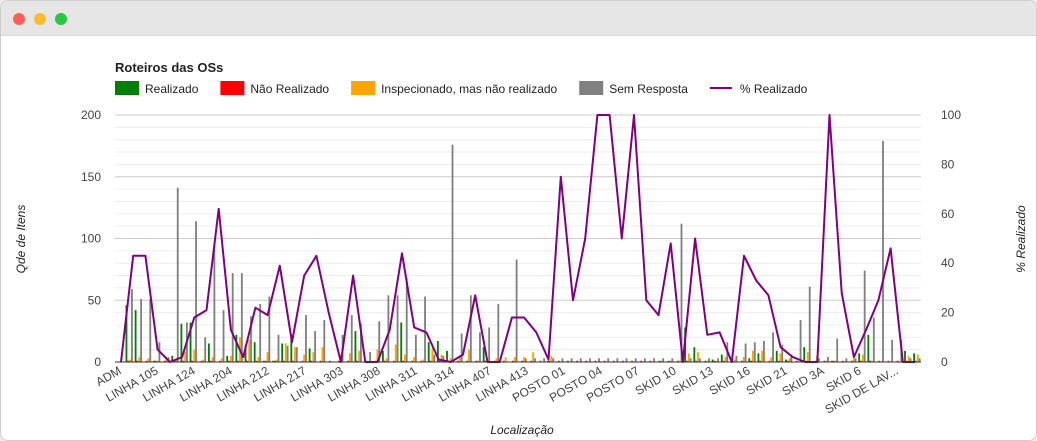  Describe the element at coordinates (232, 88) in the screenshot. I see `legend-swatch` at that location.